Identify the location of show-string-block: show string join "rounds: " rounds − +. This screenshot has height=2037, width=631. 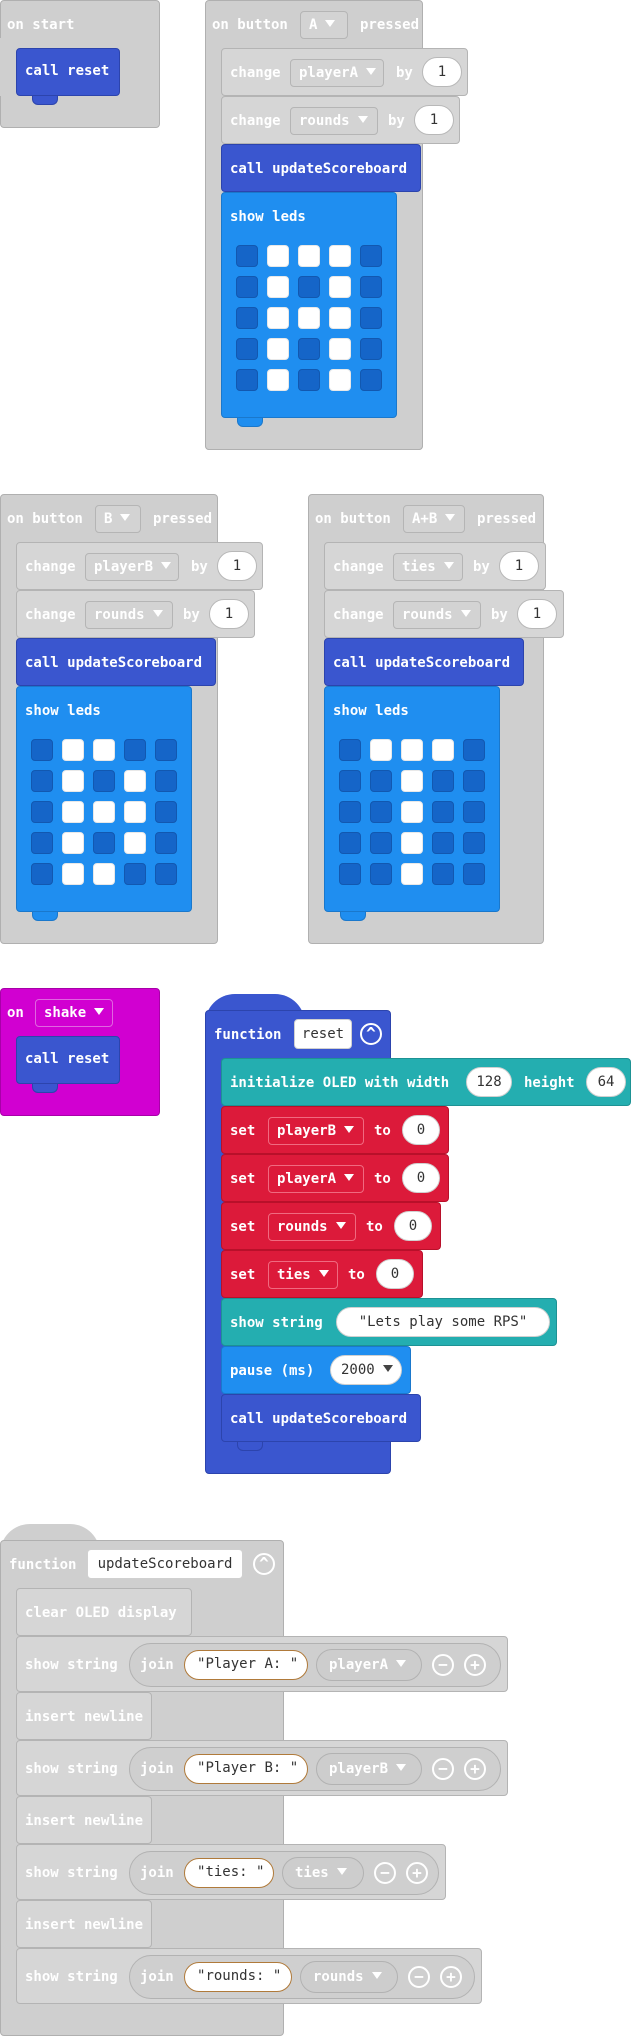
(249, 1976).